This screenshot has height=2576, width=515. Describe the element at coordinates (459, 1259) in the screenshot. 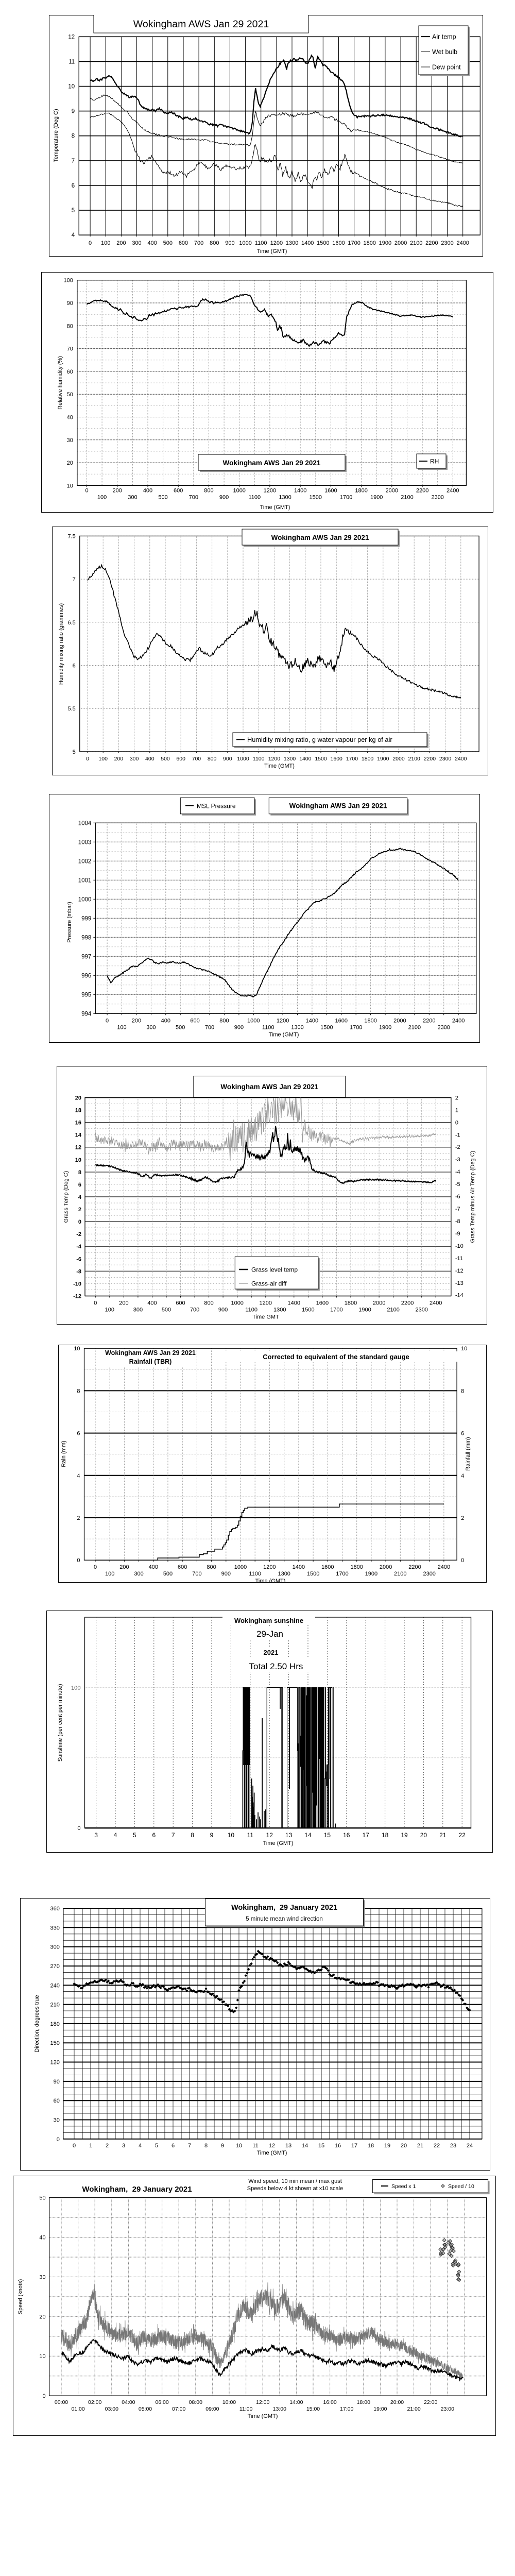

I see `svg-text: -11` at that location.